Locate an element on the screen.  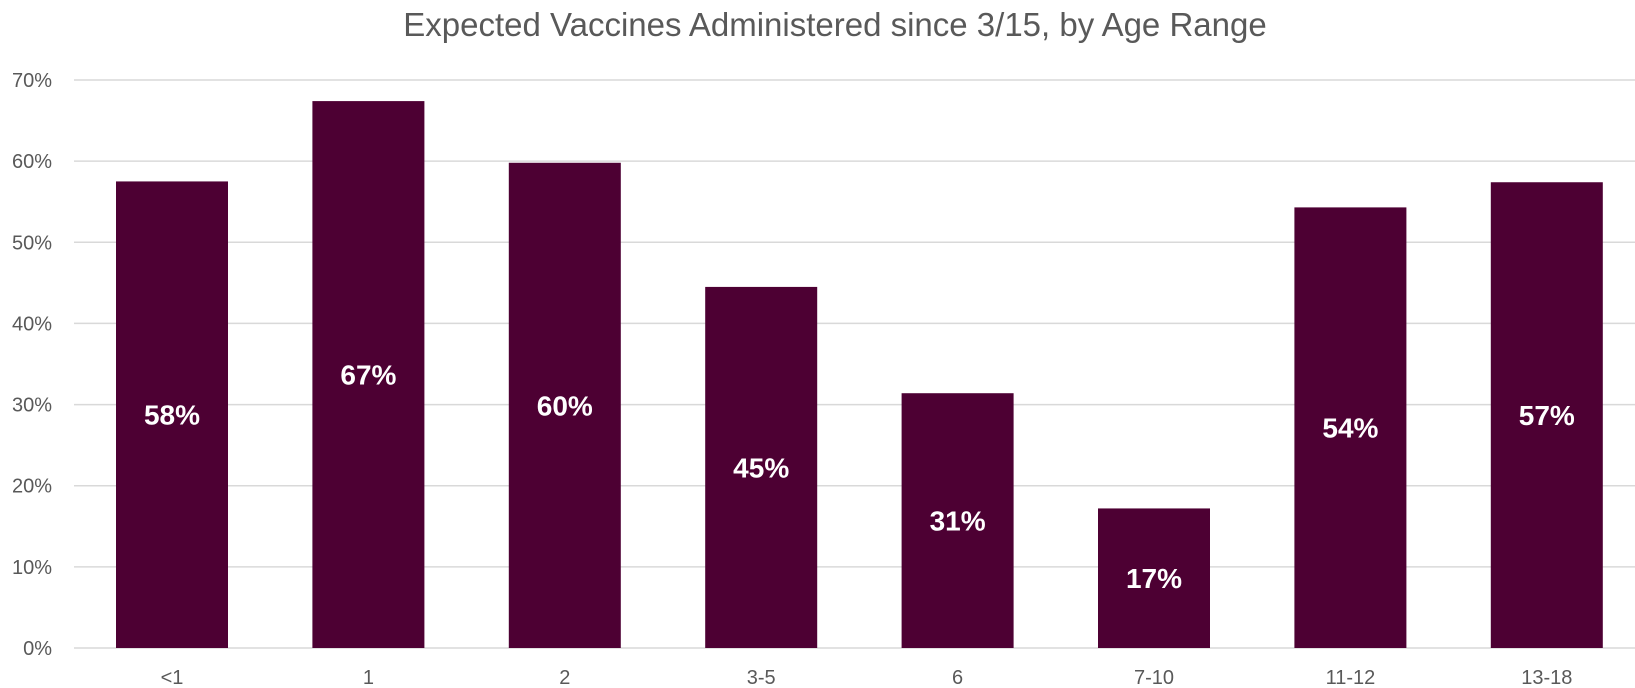
data-label: 57% is located at coordinates (1547, 415).